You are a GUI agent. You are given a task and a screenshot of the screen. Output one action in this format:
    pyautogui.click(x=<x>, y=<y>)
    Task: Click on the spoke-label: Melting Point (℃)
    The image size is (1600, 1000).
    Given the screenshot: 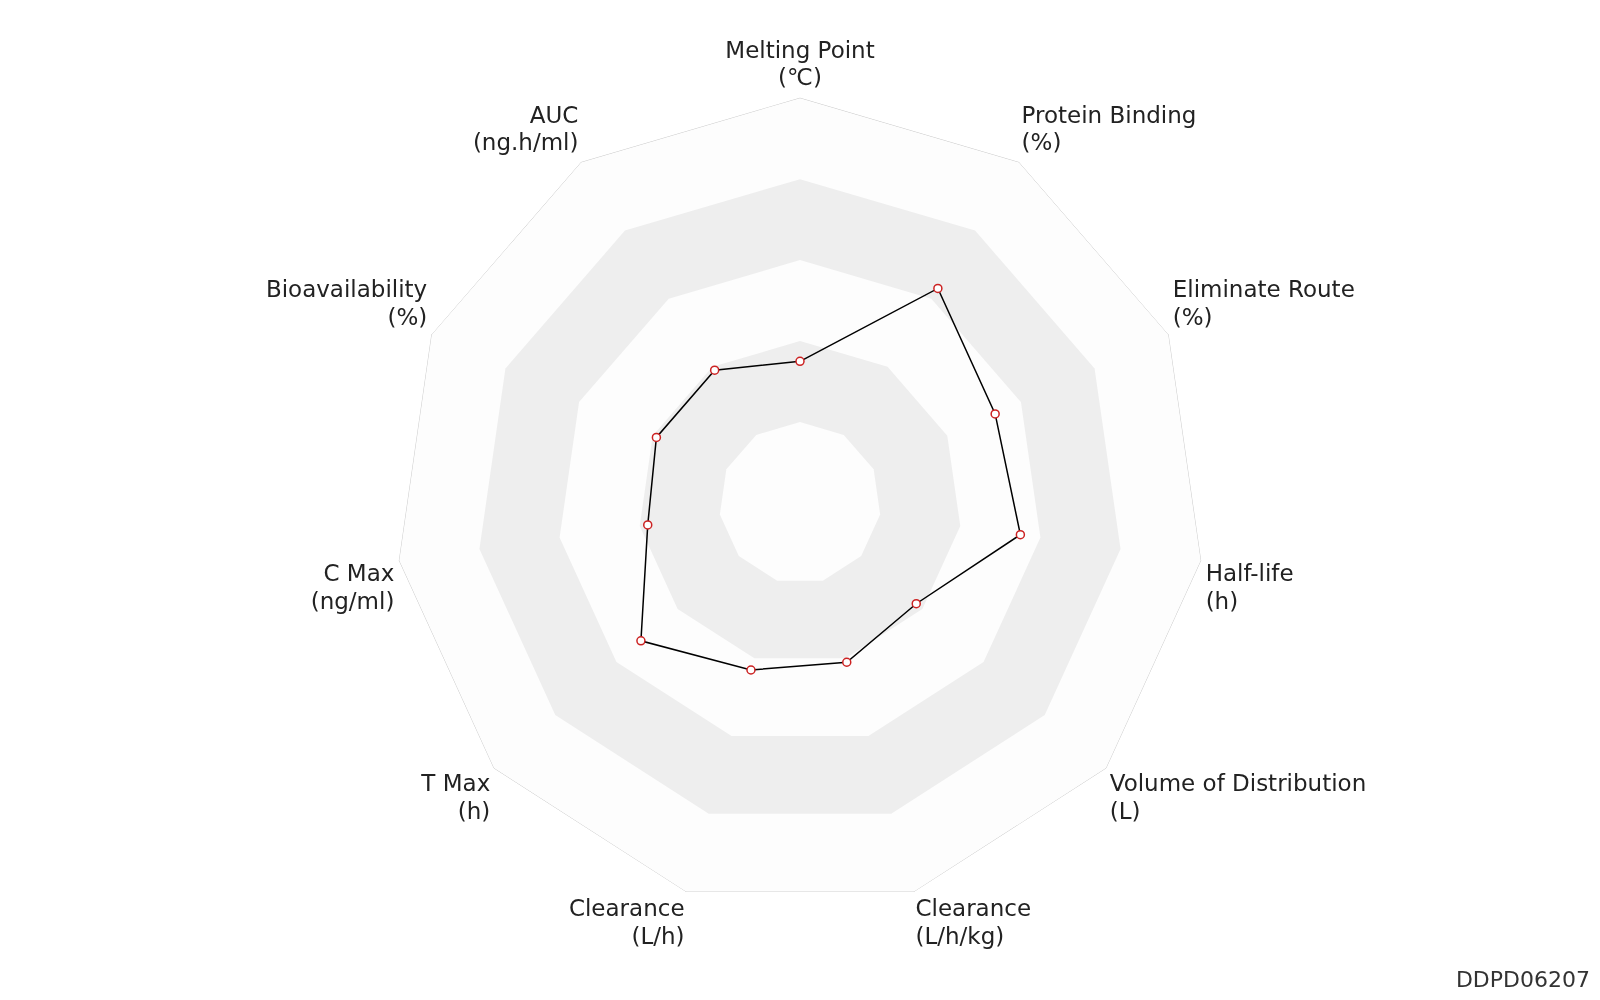 What is the action you would take?
    pyautogui.click(x=800, y=63)
    